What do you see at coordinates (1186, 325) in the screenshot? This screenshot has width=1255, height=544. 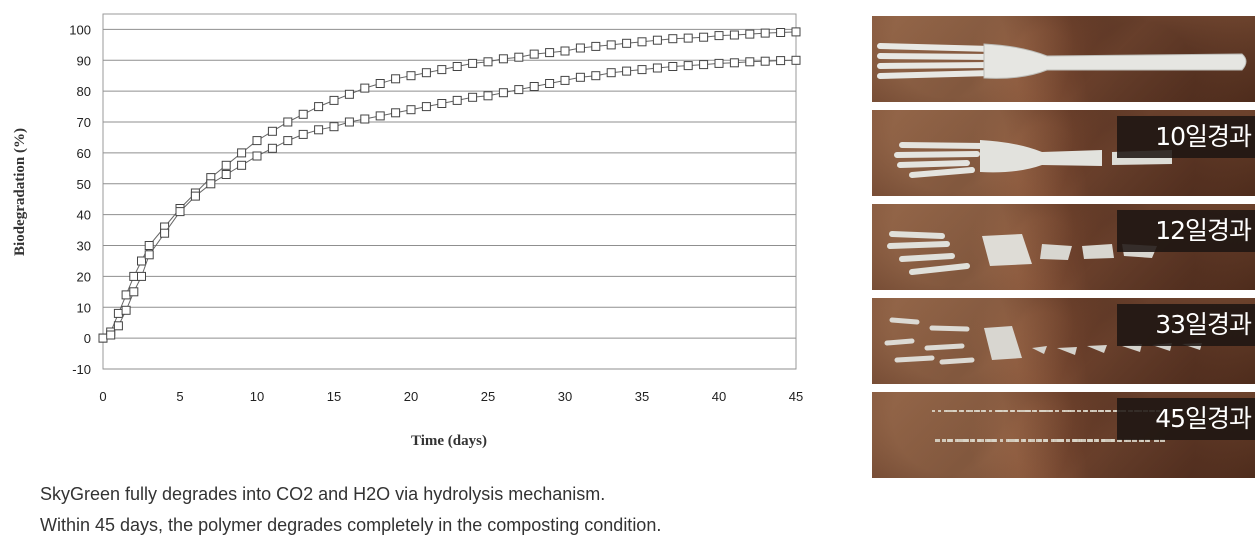 I see `day-label: 33일경과` at bounding box center [1186, 325].